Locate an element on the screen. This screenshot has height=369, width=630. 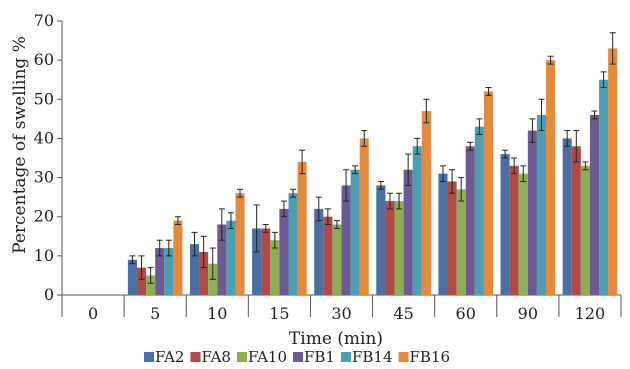
x-tick-label: 15 is located at coordinates (279, 313).